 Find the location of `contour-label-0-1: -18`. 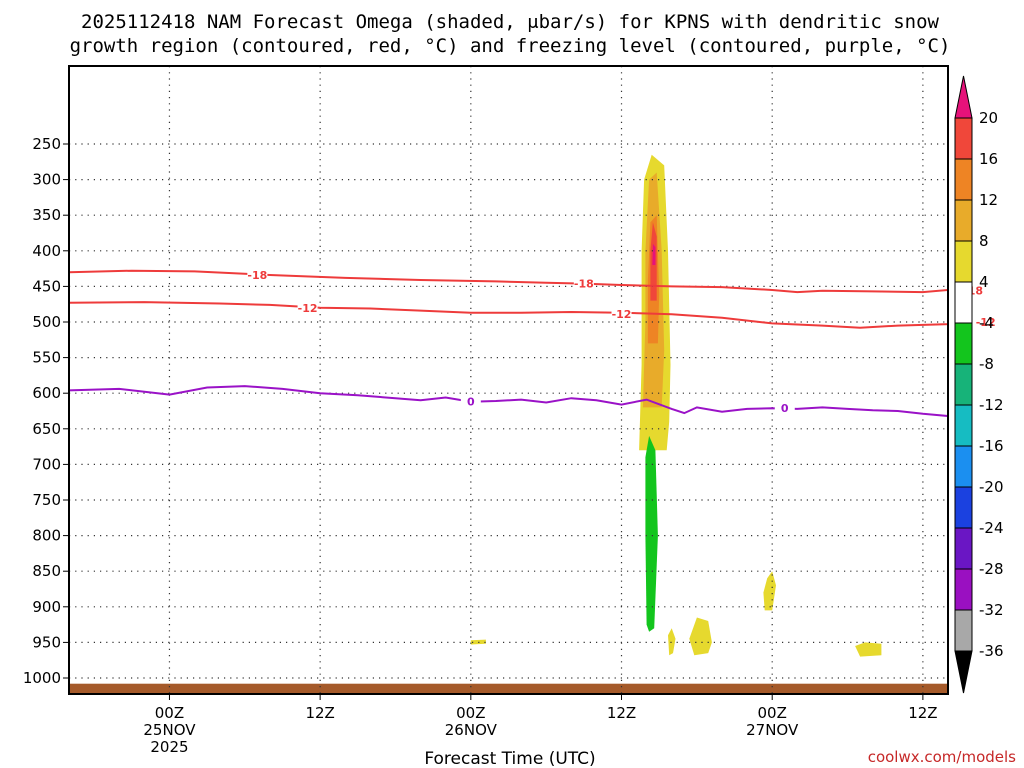

contour-label-0-1: -18 is located at coordinates (584, 284).